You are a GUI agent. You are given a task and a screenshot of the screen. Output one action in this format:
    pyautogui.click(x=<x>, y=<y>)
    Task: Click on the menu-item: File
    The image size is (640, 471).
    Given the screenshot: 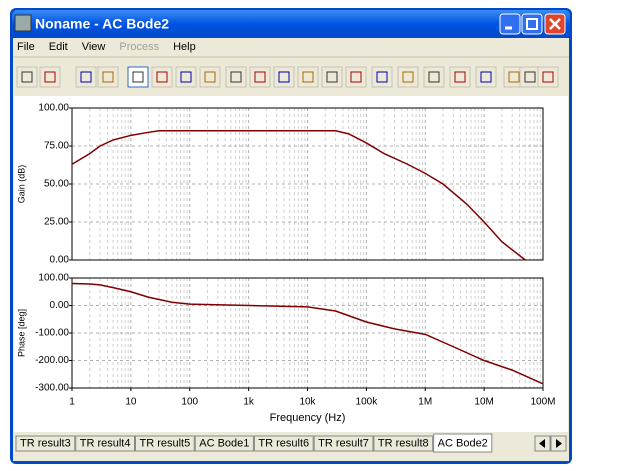 What is the action you would take?
    pyautogui.click(x=26, y=47)
    